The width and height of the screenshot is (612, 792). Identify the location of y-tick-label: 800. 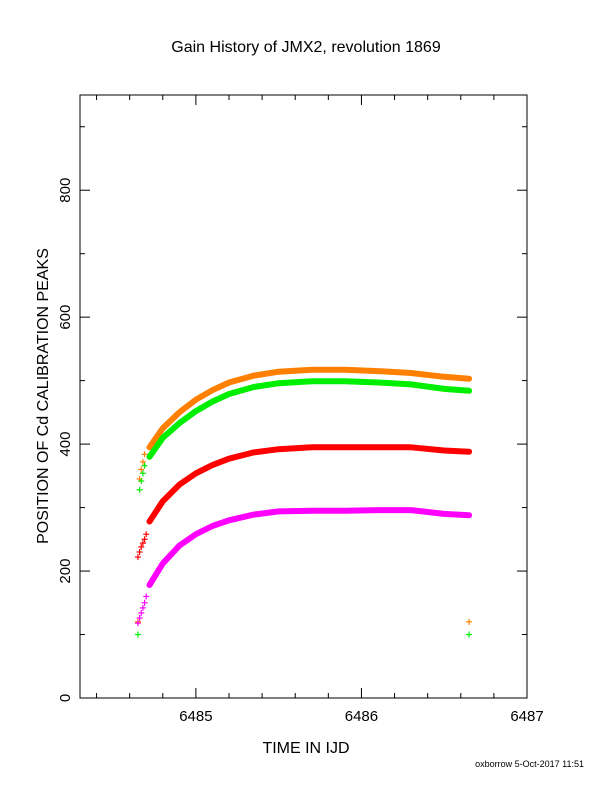
(65, 190).